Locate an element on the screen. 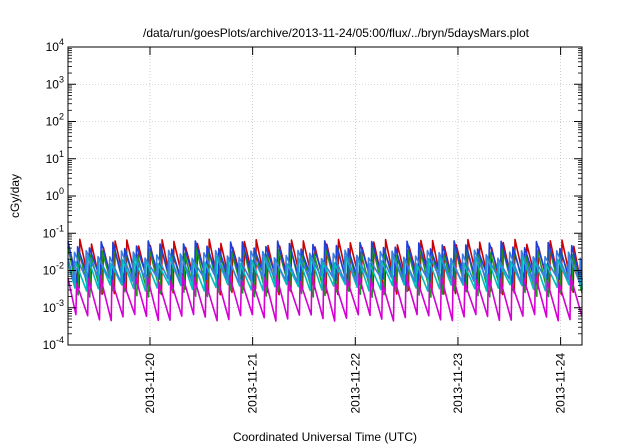  y-tick-label: 10¹ is located at coordinates (55, 157).